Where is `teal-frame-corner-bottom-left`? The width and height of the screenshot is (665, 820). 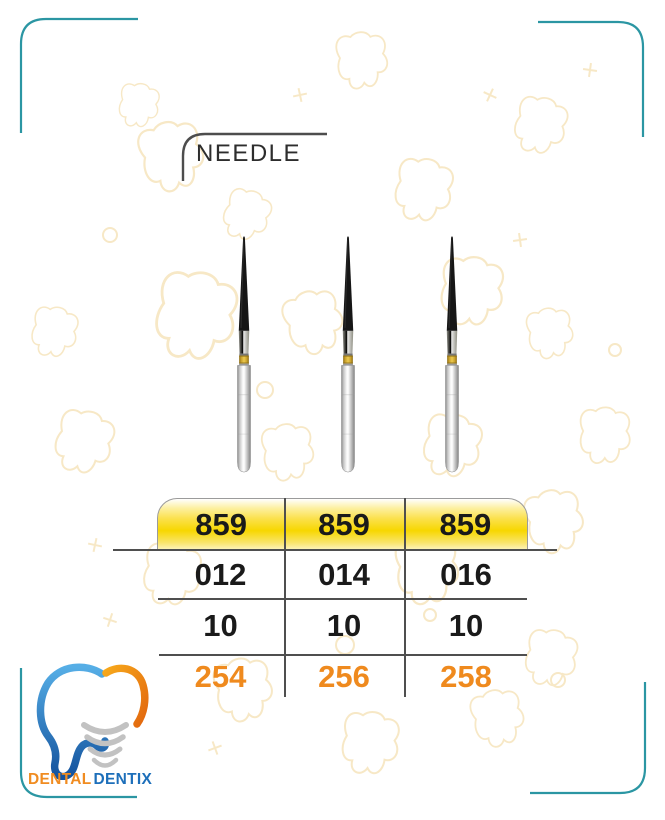
teal-frame-corner-bottom-left is located at coordinates (78, 733).